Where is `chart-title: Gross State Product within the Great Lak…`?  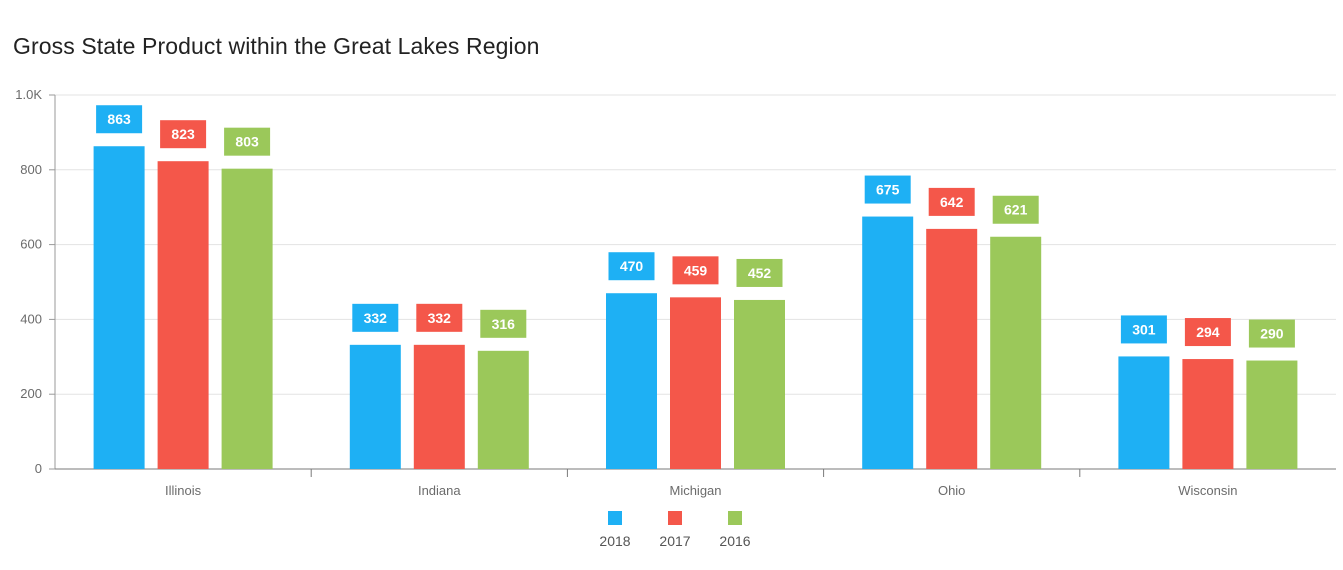 chart-title: Gross State Product within the Great Lak… is located at coordinates (276, 46).